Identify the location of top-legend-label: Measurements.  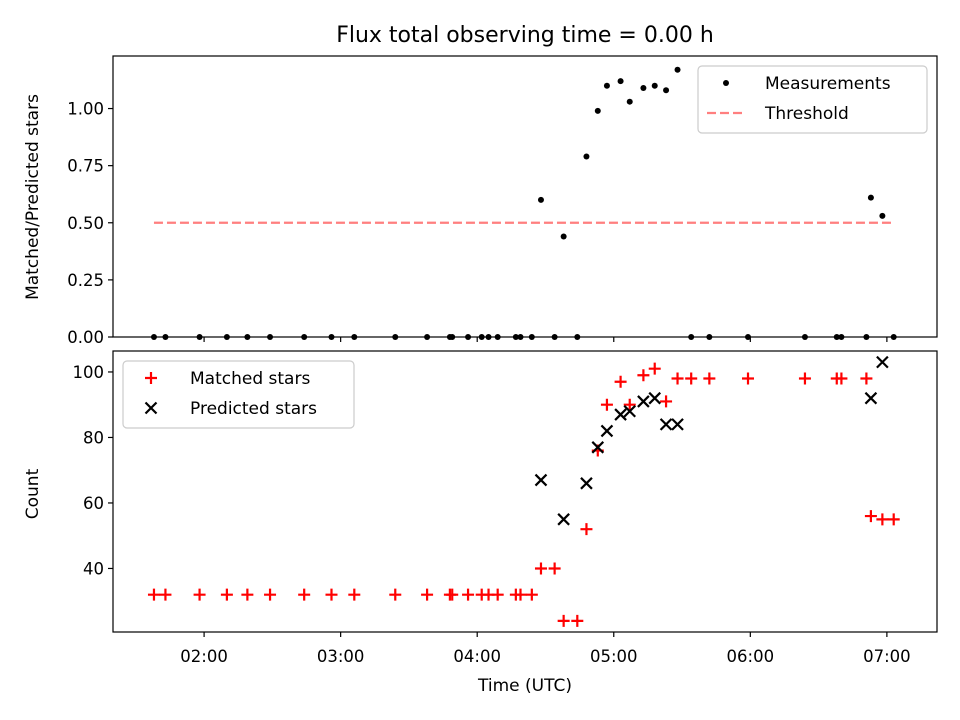
(828, 84).